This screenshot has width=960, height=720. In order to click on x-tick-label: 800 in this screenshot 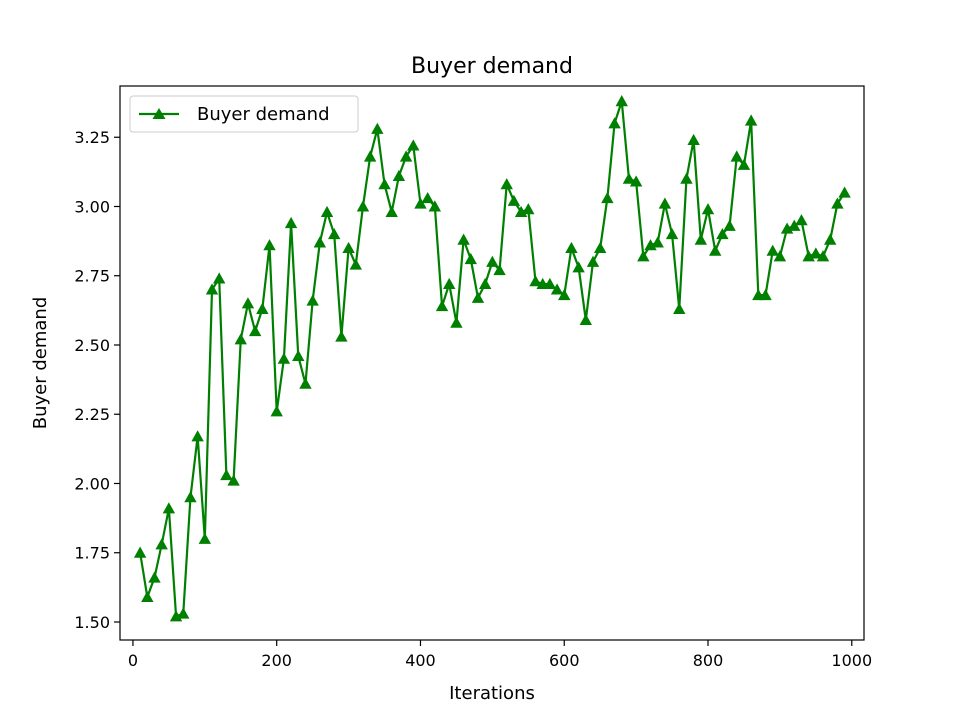, I will do `click(708, 660)`.